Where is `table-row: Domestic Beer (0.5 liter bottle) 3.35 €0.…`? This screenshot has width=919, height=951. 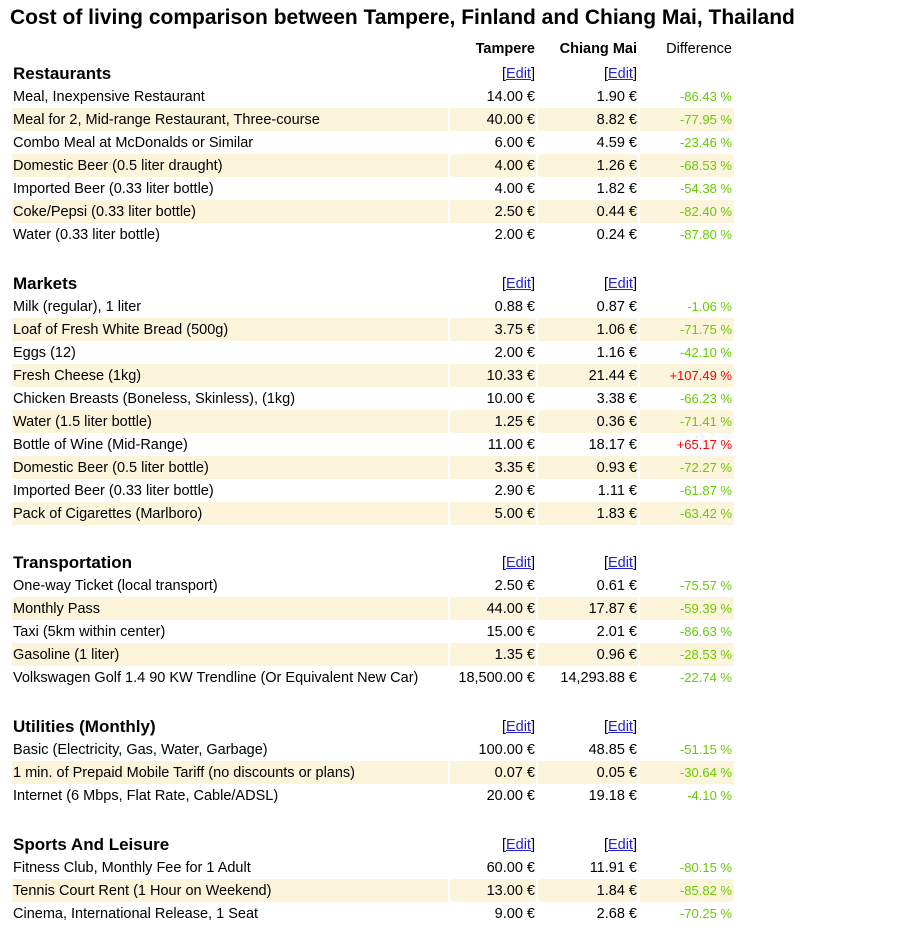
table-row: Domestic Beer (0.5 liter bottle) 3.35 €0.… is located at coordinates (373, 467).